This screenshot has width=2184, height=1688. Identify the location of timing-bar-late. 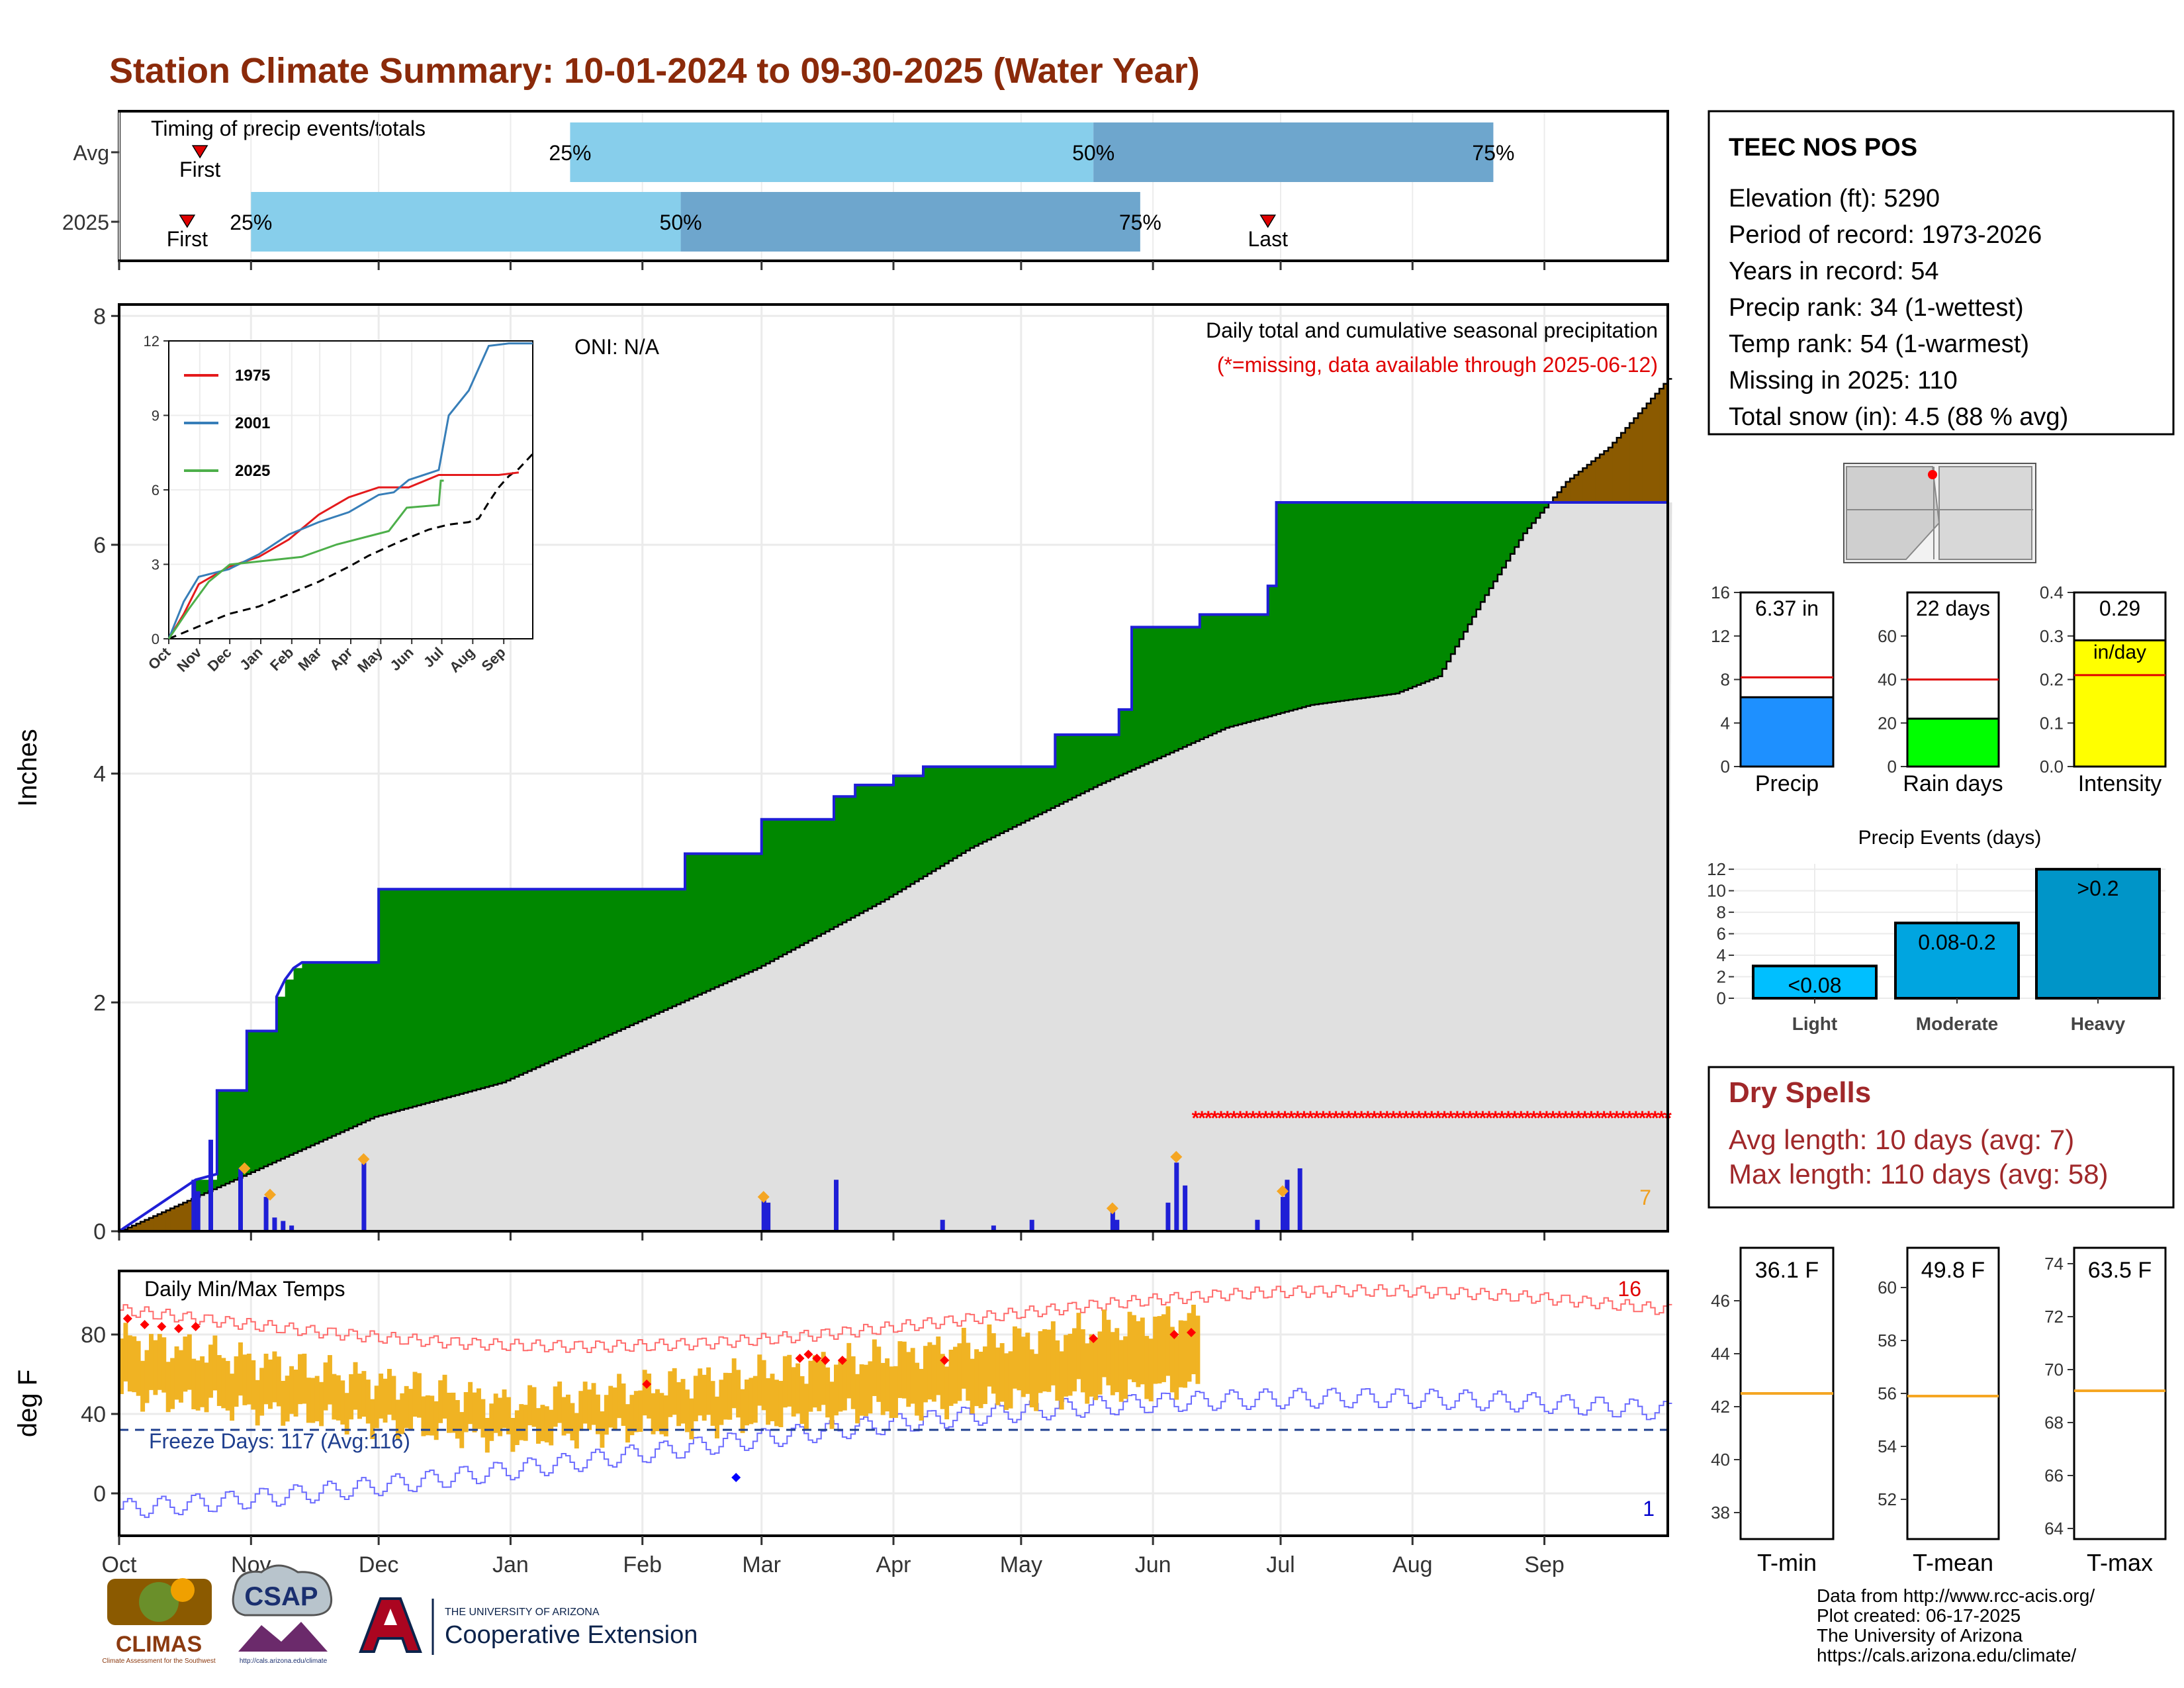
(1293, 152).